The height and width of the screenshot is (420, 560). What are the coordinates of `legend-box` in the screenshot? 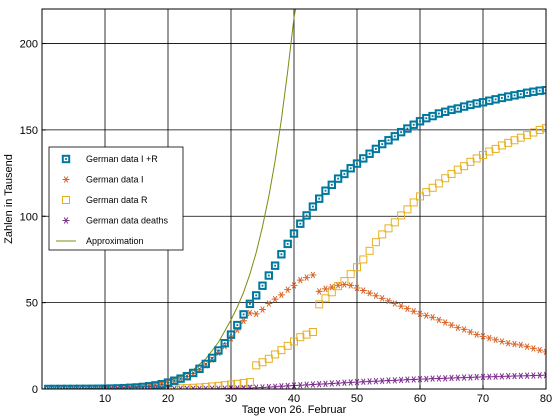 It's located at (116, 198).